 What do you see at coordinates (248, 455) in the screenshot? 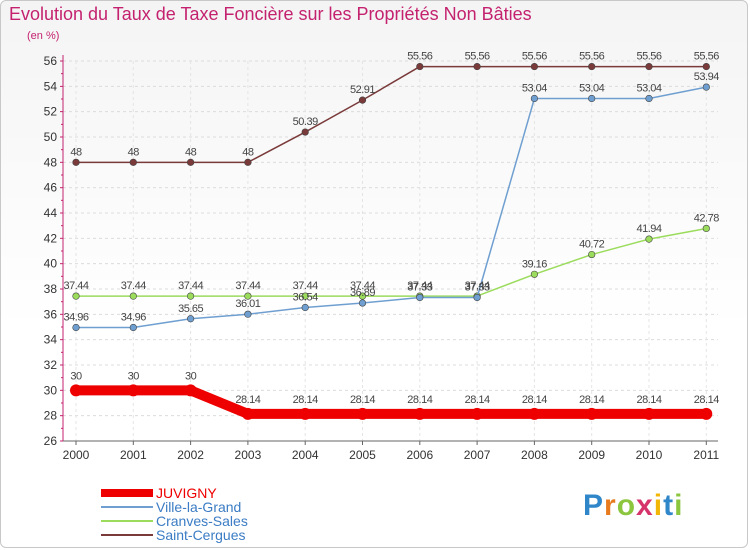
I see `x-tick-label: 2003` at bounding box center [248, 455].